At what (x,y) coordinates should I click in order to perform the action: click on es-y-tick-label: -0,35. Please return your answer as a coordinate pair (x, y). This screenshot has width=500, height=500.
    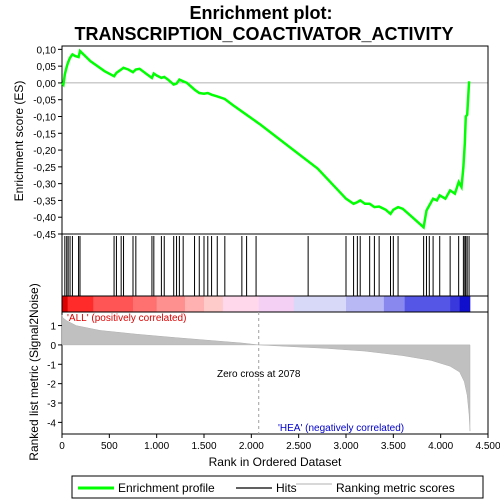
    Looking at the image, I should click on (44, 201).